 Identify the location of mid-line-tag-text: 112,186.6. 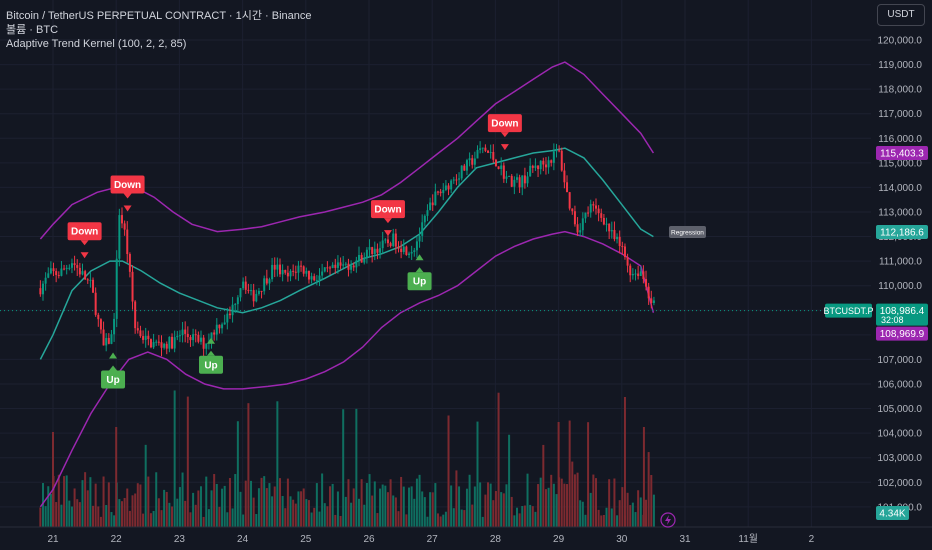
(902, 232).